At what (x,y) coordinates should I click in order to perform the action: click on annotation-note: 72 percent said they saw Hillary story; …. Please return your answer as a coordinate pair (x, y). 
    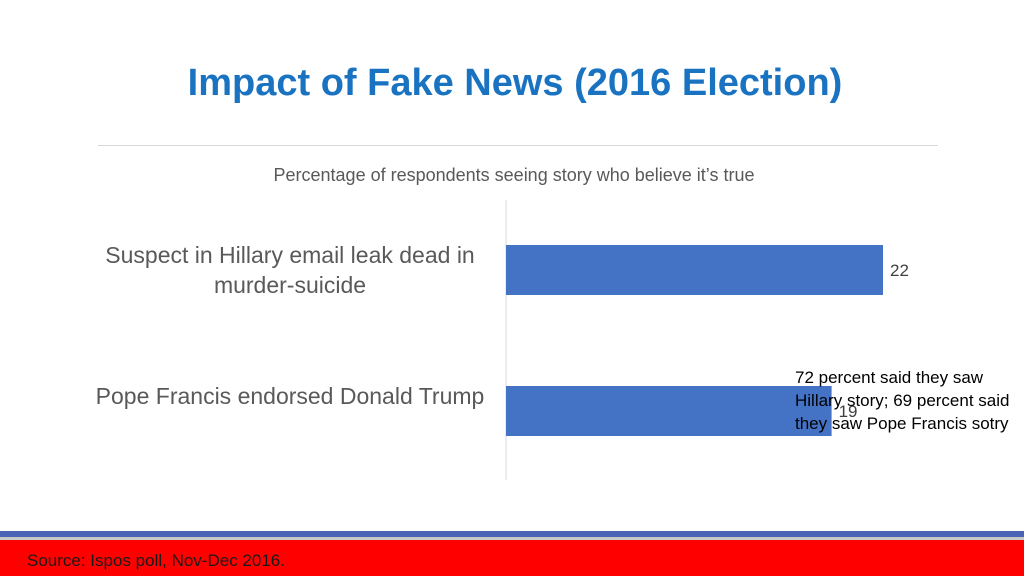
    Looking at the image, I should click on (902, 400).